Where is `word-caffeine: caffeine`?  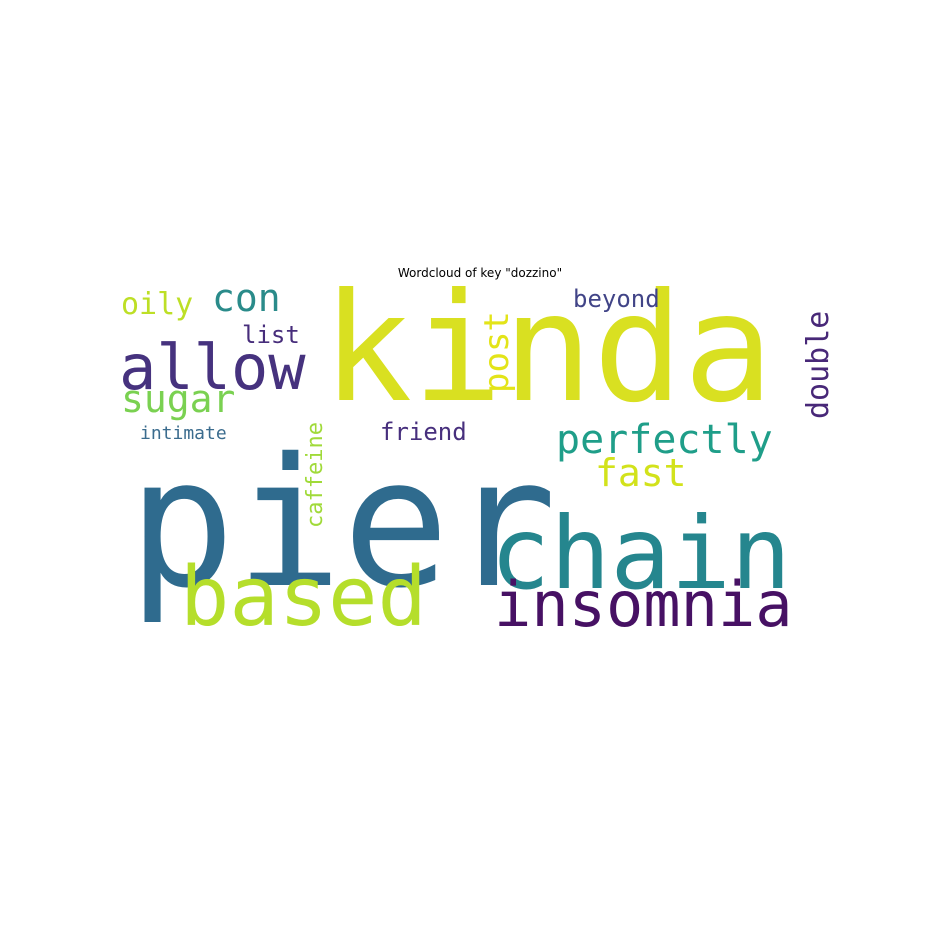 word-caffeine: caffeine is located at coordinates (315, 475).